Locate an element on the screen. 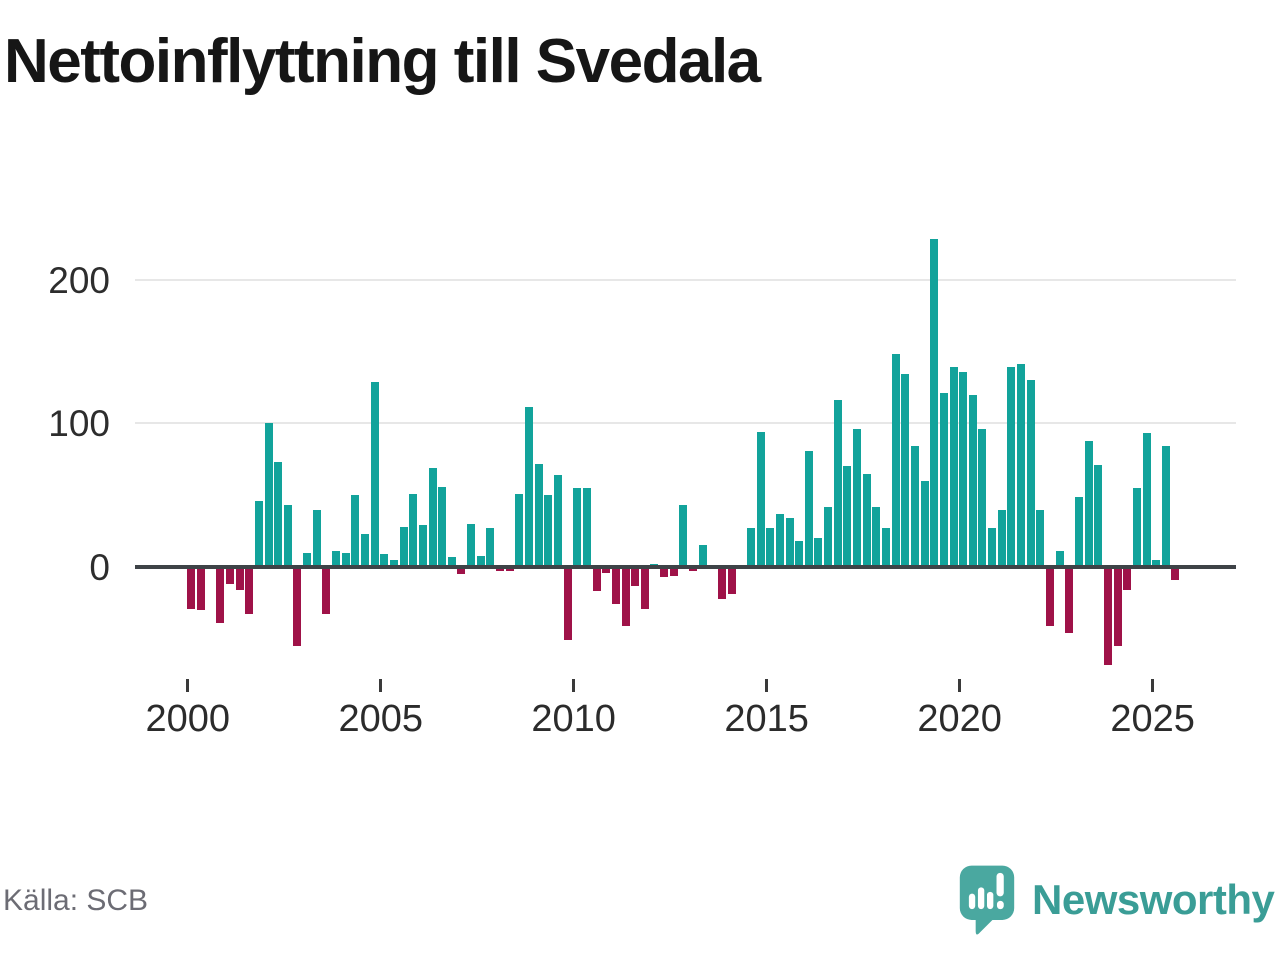 The width and height of the screenshot is (1280, 960). x-tick-label: 2020 is located at coordinates (959, 719).